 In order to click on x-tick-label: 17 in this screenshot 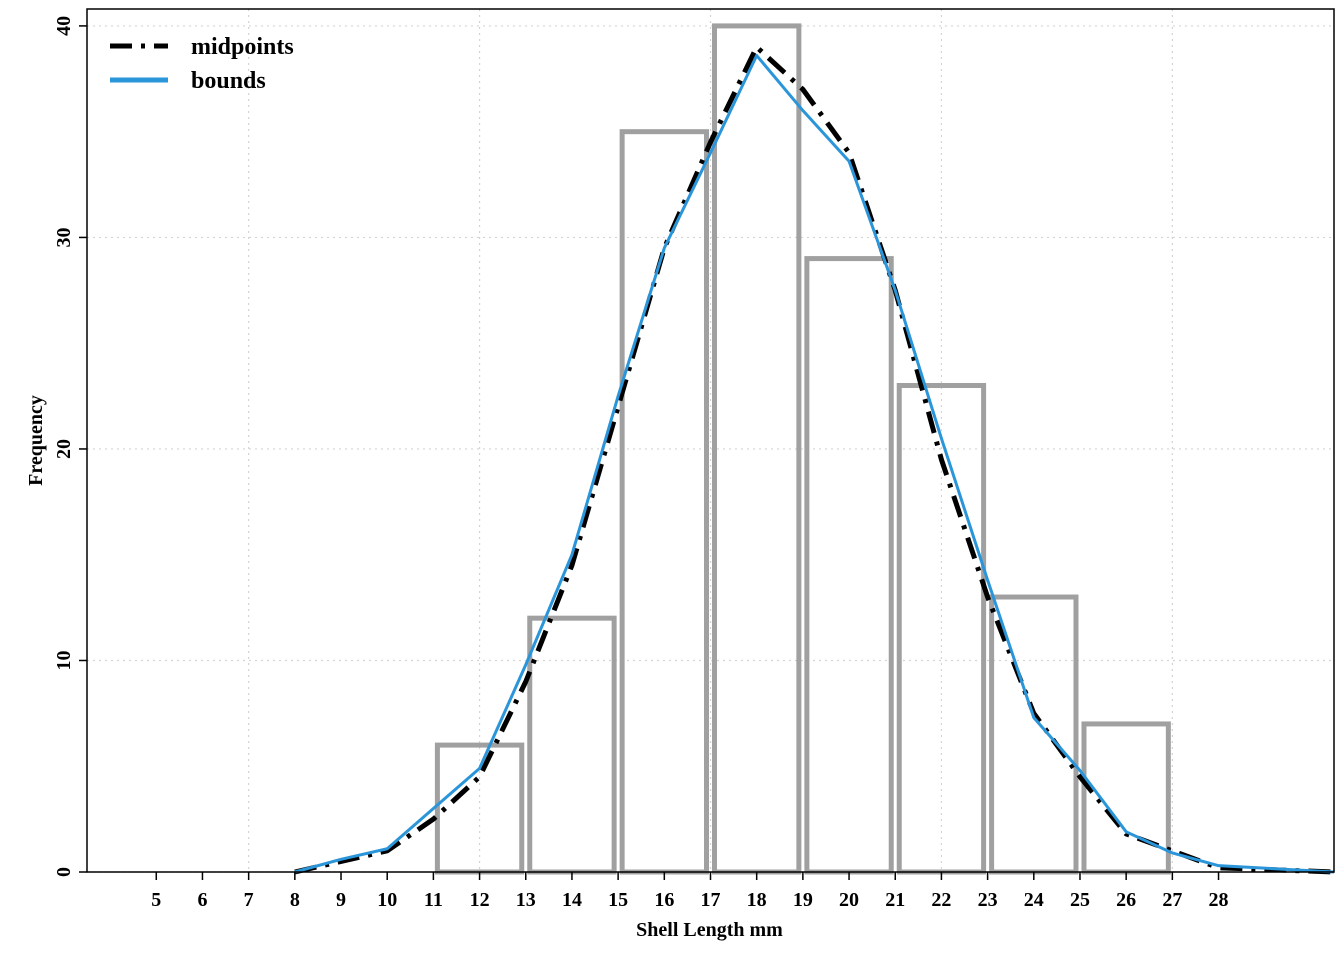, I will do `click(711, 900)`.